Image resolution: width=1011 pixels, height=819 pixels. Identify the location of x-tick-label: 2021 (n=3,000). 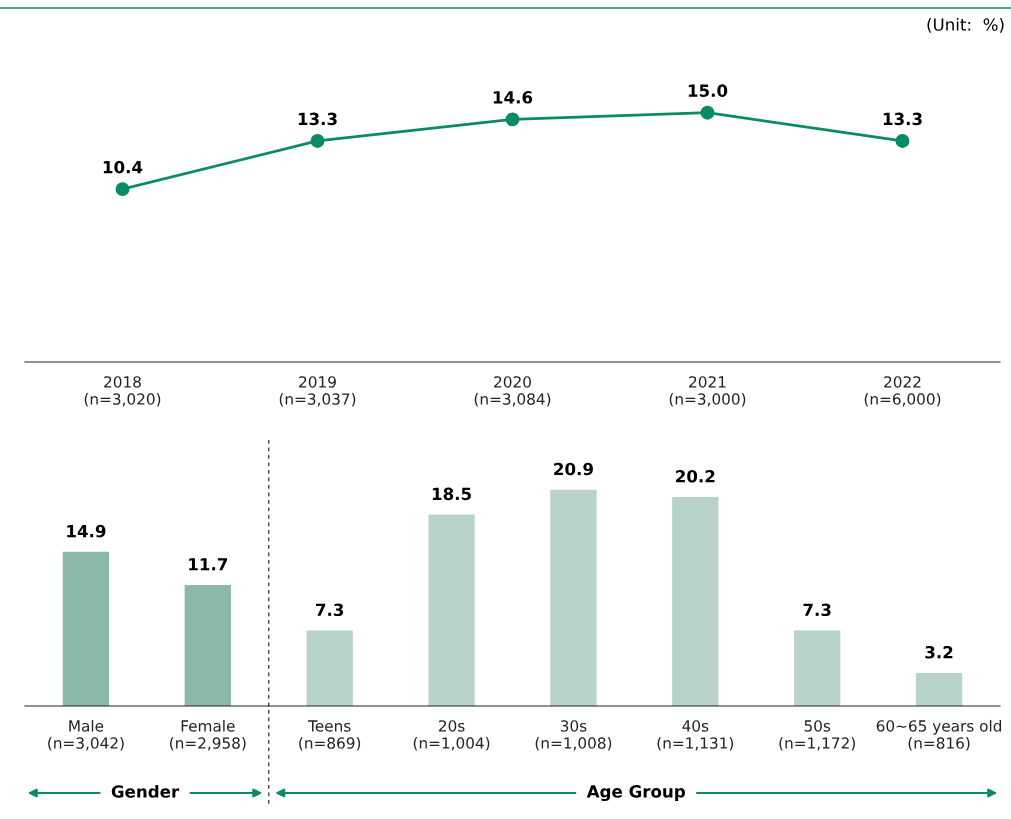
(707, 391).